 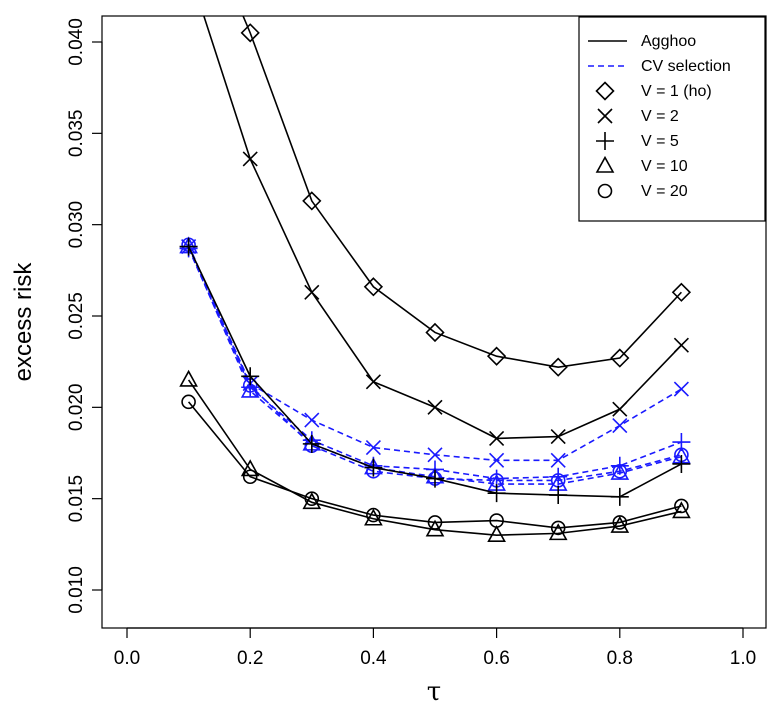 What do you see at coordinates (660, 141) in the screenshot?
I see `legend-label: V = 5` at bounding box center [660, 141].